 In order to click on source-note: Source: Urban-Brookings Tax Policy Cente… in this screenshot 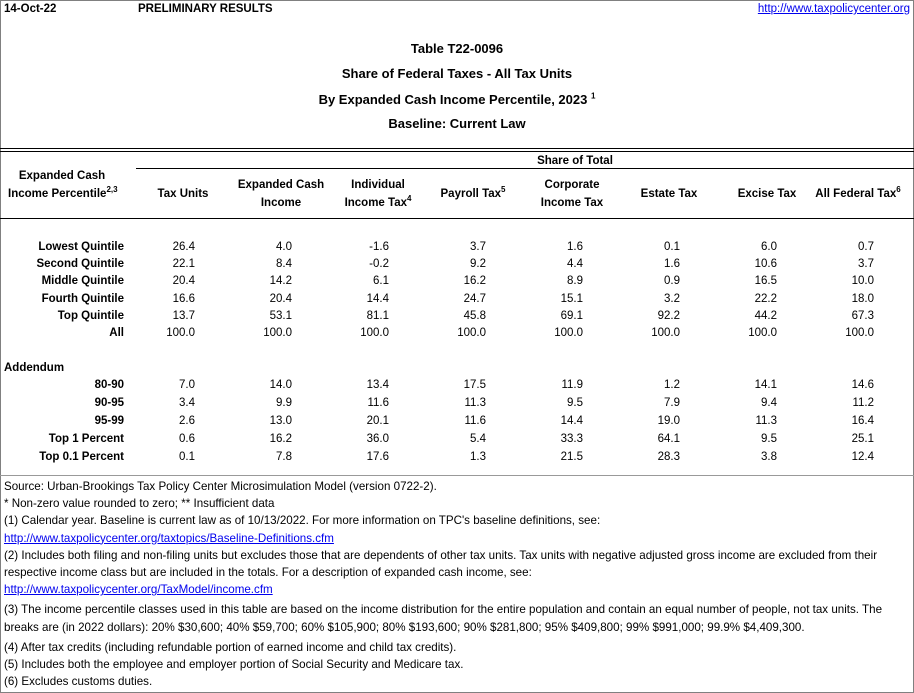, I will do `click(220, 486)`.